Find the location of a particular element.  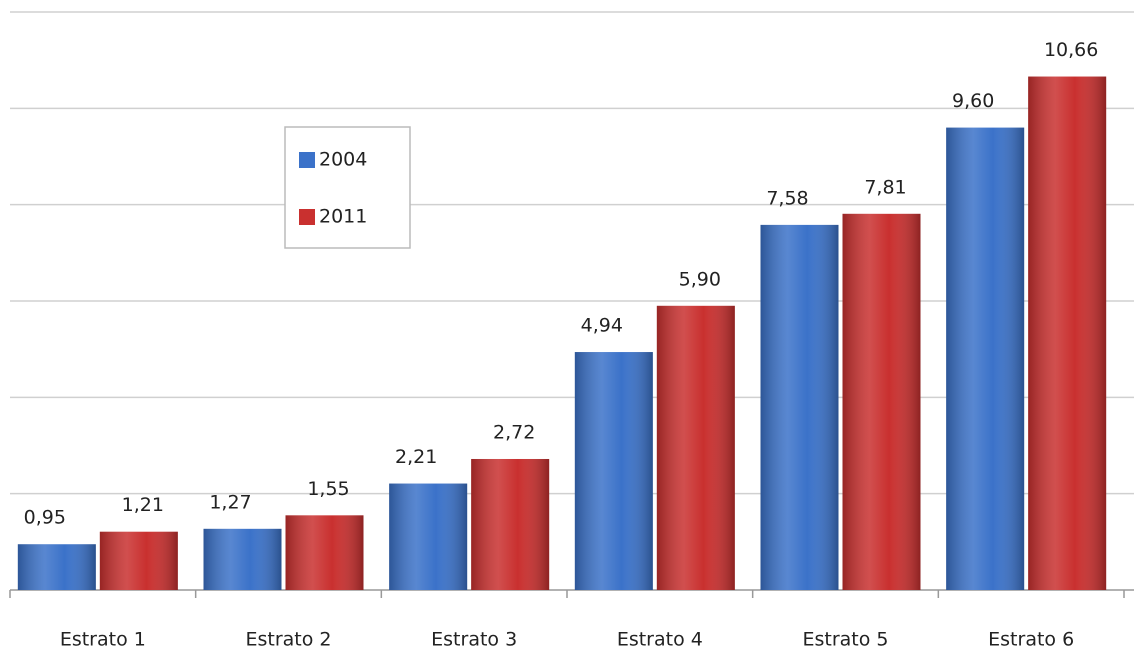

x-tick-label: Estrato 3 is located at coordinates (474, 640).